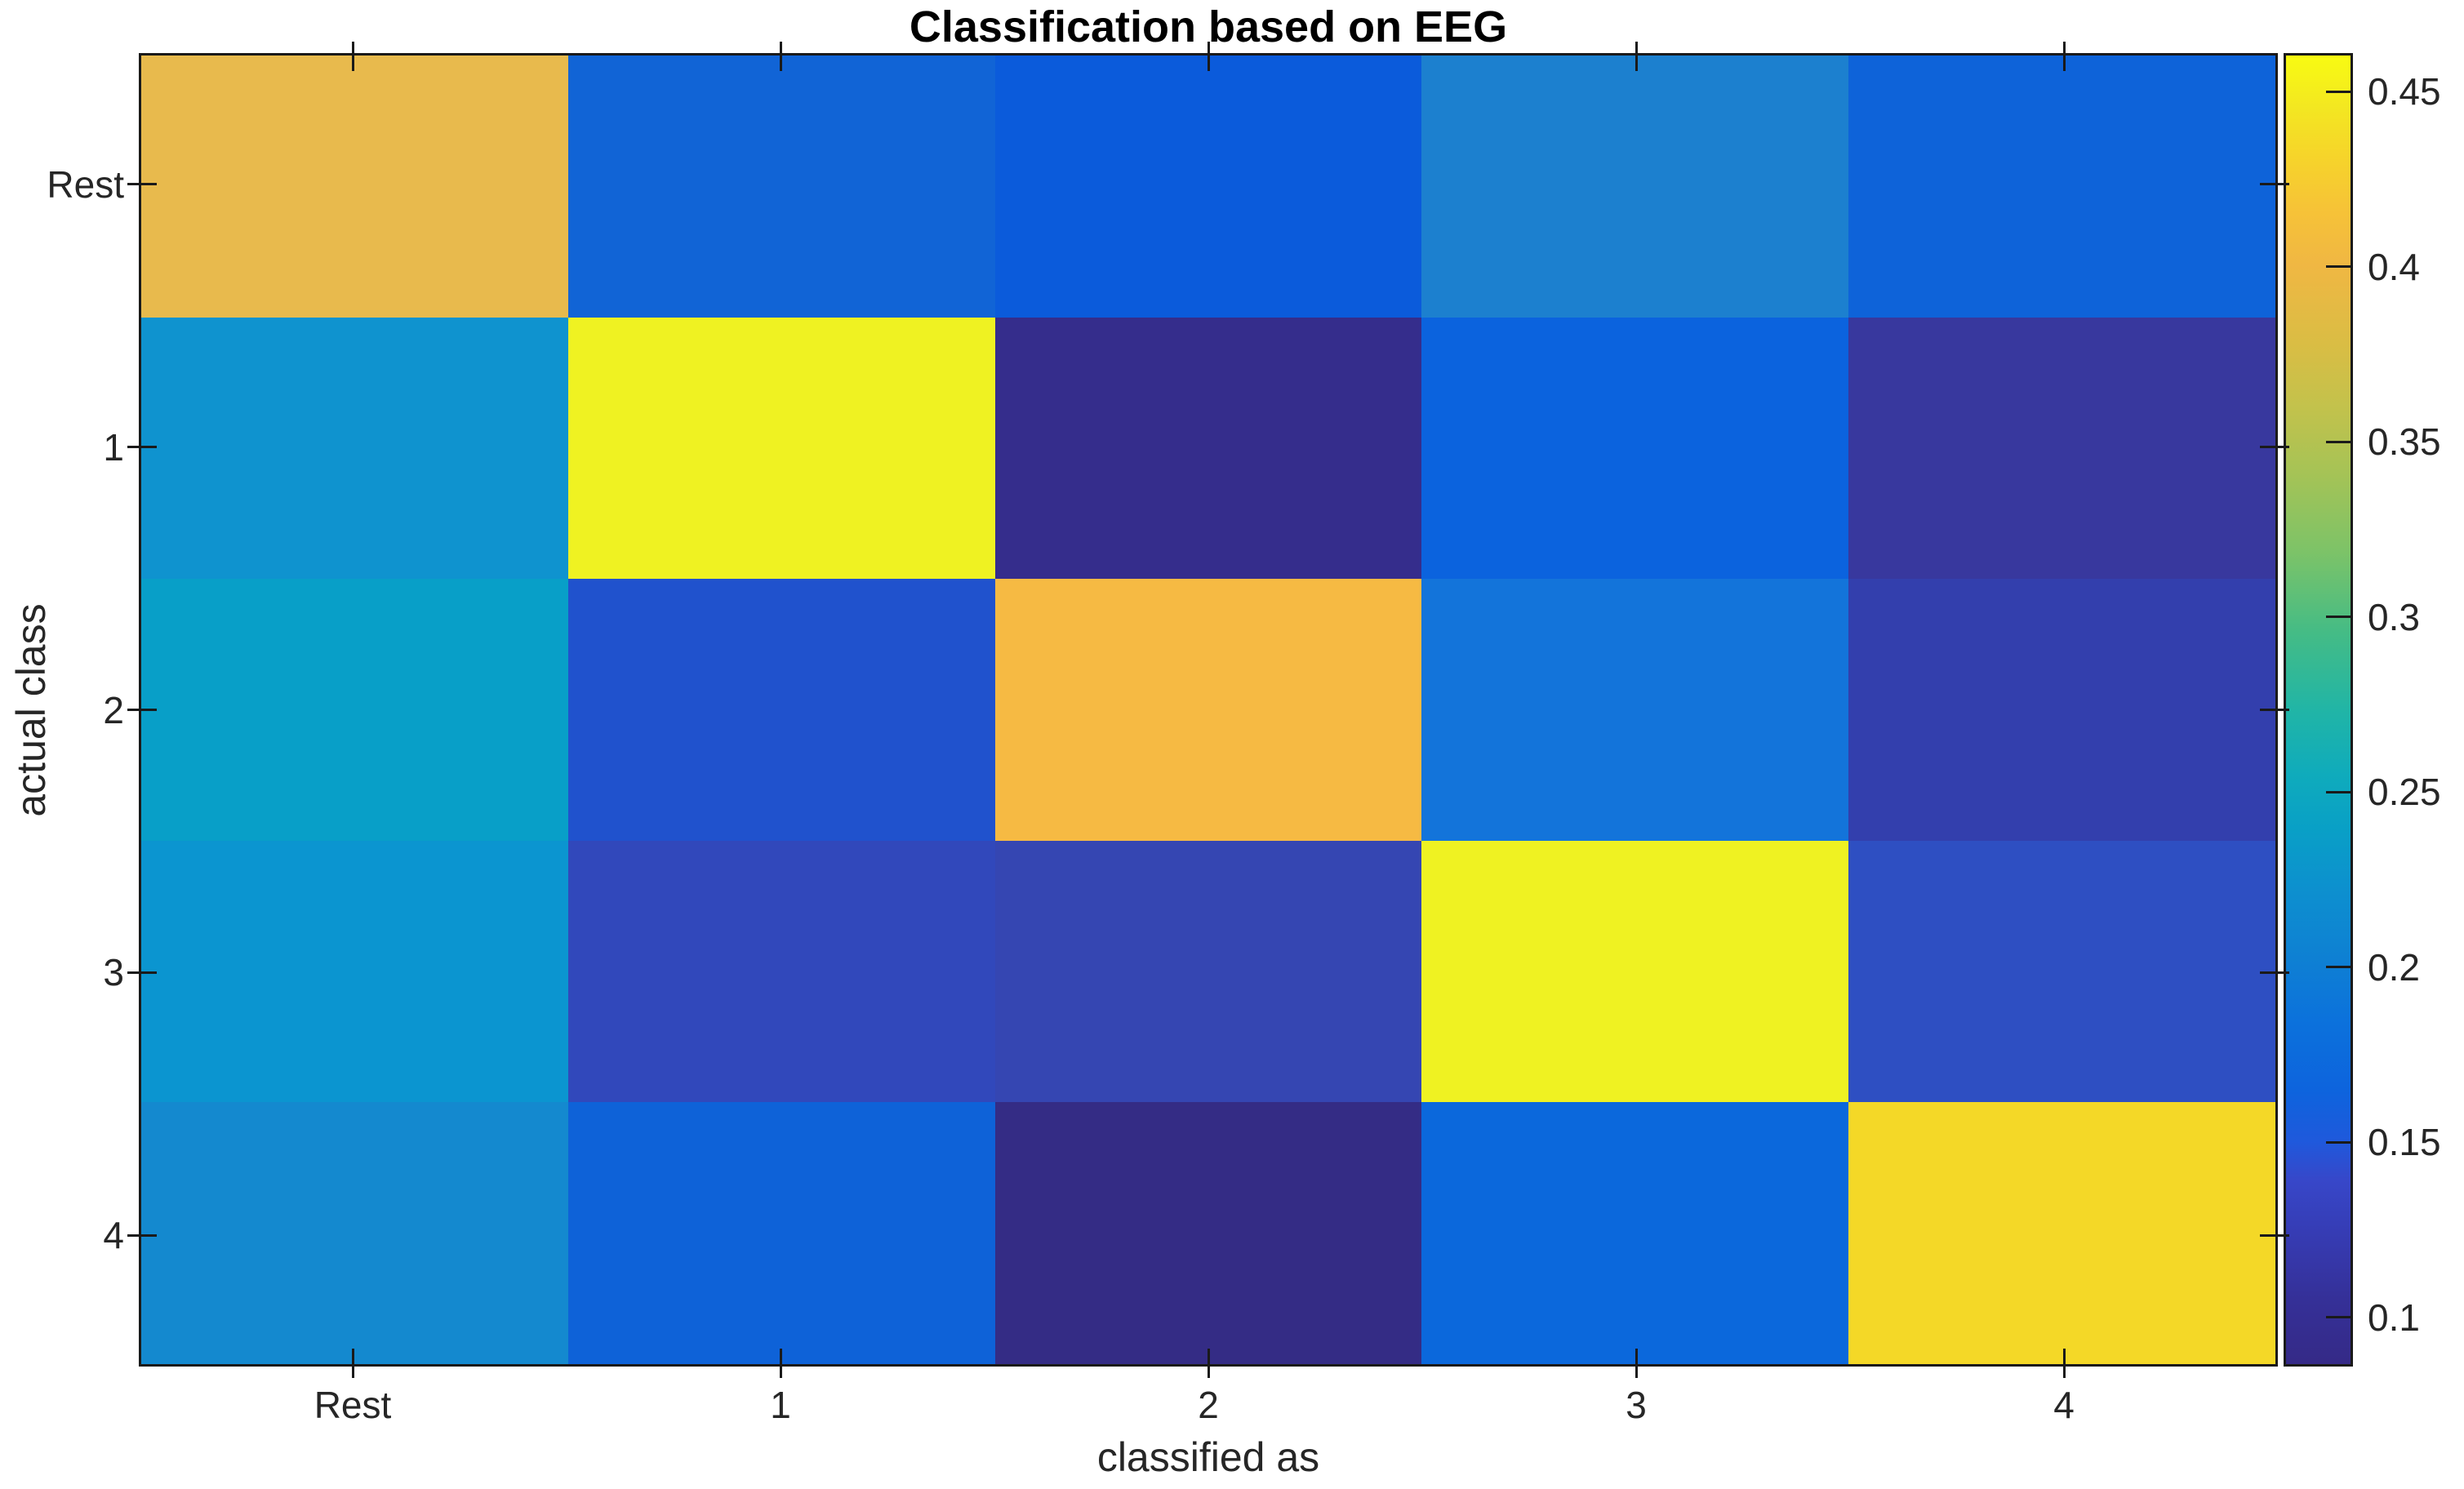 This screenshot has height=1489, width=2464. Describe the element at coordinates (353, 1405) in the screenshot. I see `x-tick-label-Rest: Rest` at that location.